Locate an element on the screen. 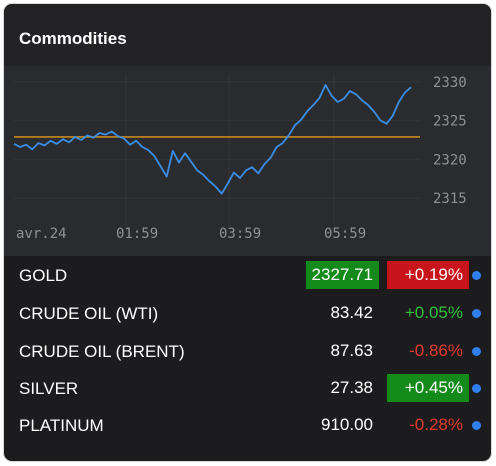 The image size is (496, 466). x-tick-label: 05:59 is located at coordinates (345, 234).